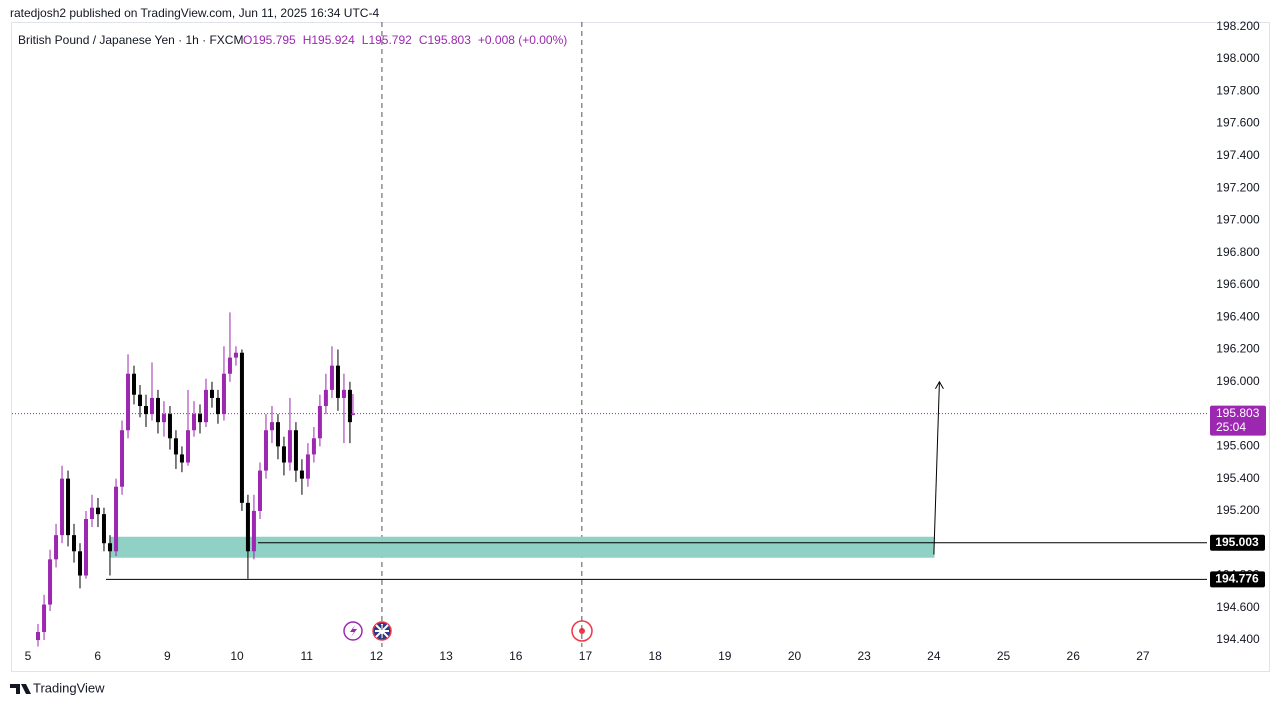  What do you see at coordinates (655, 656) in the screenshot?
I see `x-tick-label: 18` at bounding box center [655, 656].